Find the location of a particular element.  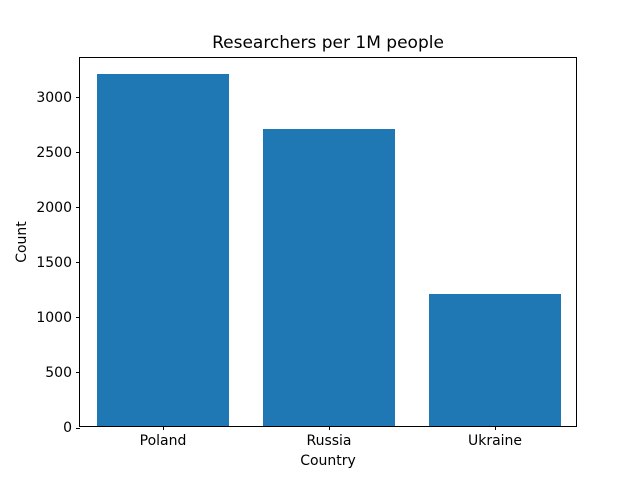

x-tick-label-russia: Russia is located at coordinates (329, 441).